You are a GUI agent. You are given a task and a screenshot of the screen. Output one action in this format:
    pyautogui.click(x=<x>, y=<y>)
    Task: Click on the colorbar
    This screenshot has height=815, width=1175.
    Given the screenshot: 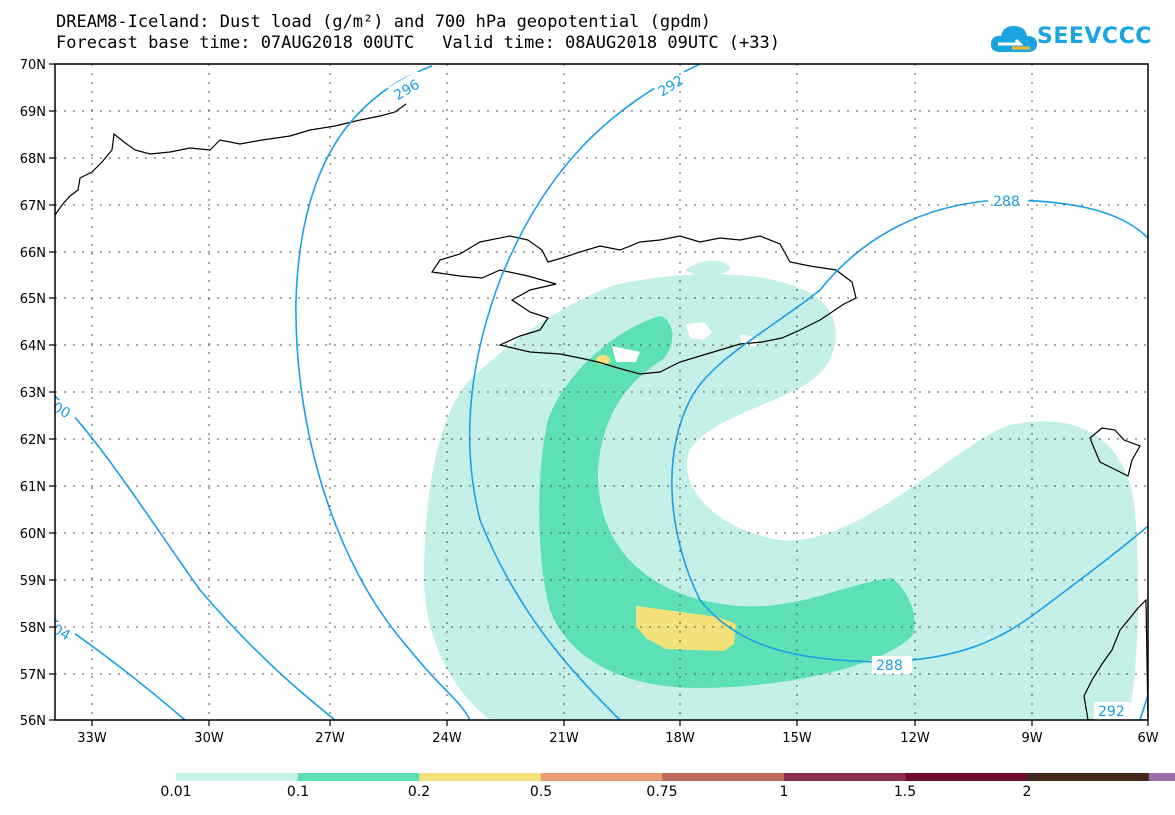 What is the action you would take?
    pyautogui.click(x=675, y=777)
    